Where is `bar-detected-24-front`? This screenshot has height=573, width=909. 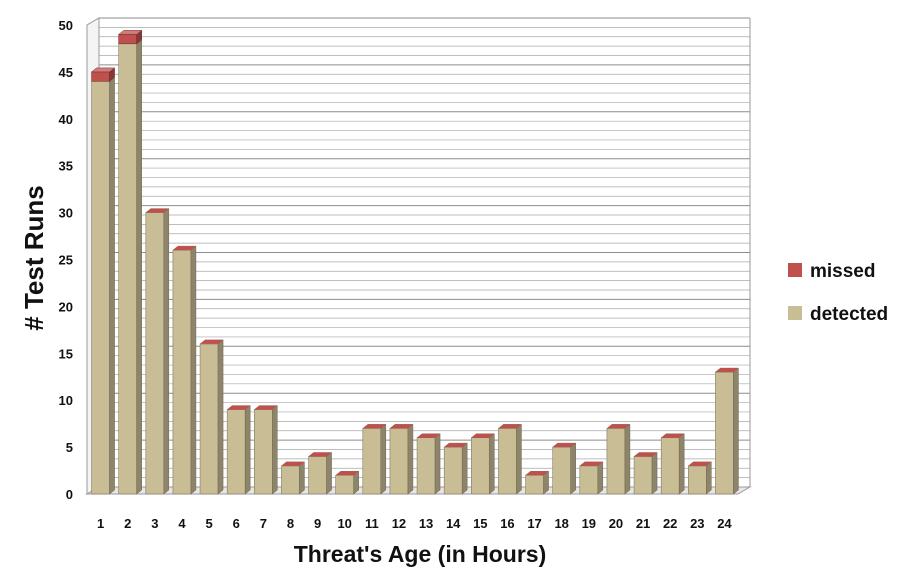 bar-detected-24-front is located at coordinates (724, 433).